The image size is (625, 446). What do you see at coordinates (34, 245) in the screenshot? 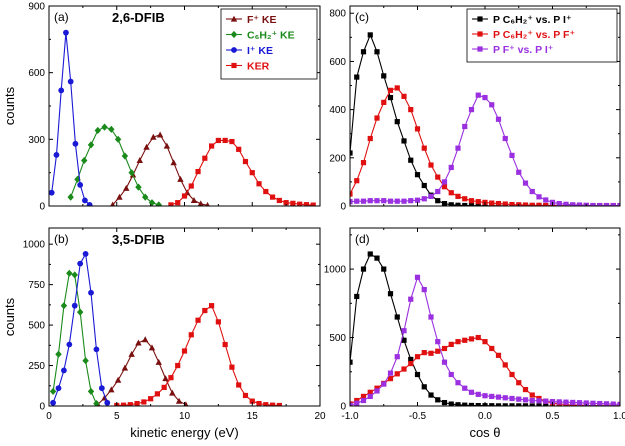
I see `panel-b-y-tick-label: 1000` at bounding box center [34, 245].